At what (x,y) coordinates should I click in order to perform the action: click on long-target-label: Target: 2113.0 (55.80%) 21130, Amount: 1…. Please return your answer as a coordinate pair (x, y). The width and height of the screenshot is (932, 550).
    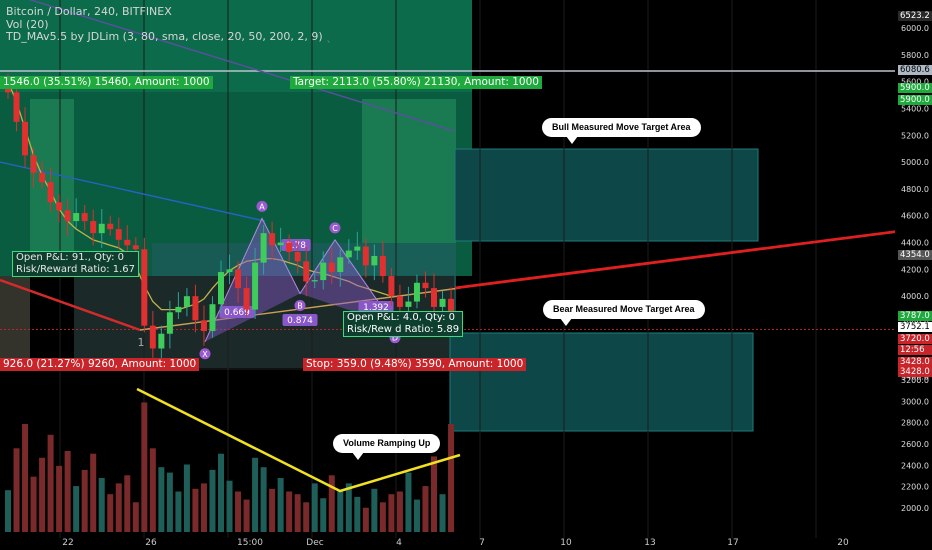
    Looking at the image, I should click on (416, 82).